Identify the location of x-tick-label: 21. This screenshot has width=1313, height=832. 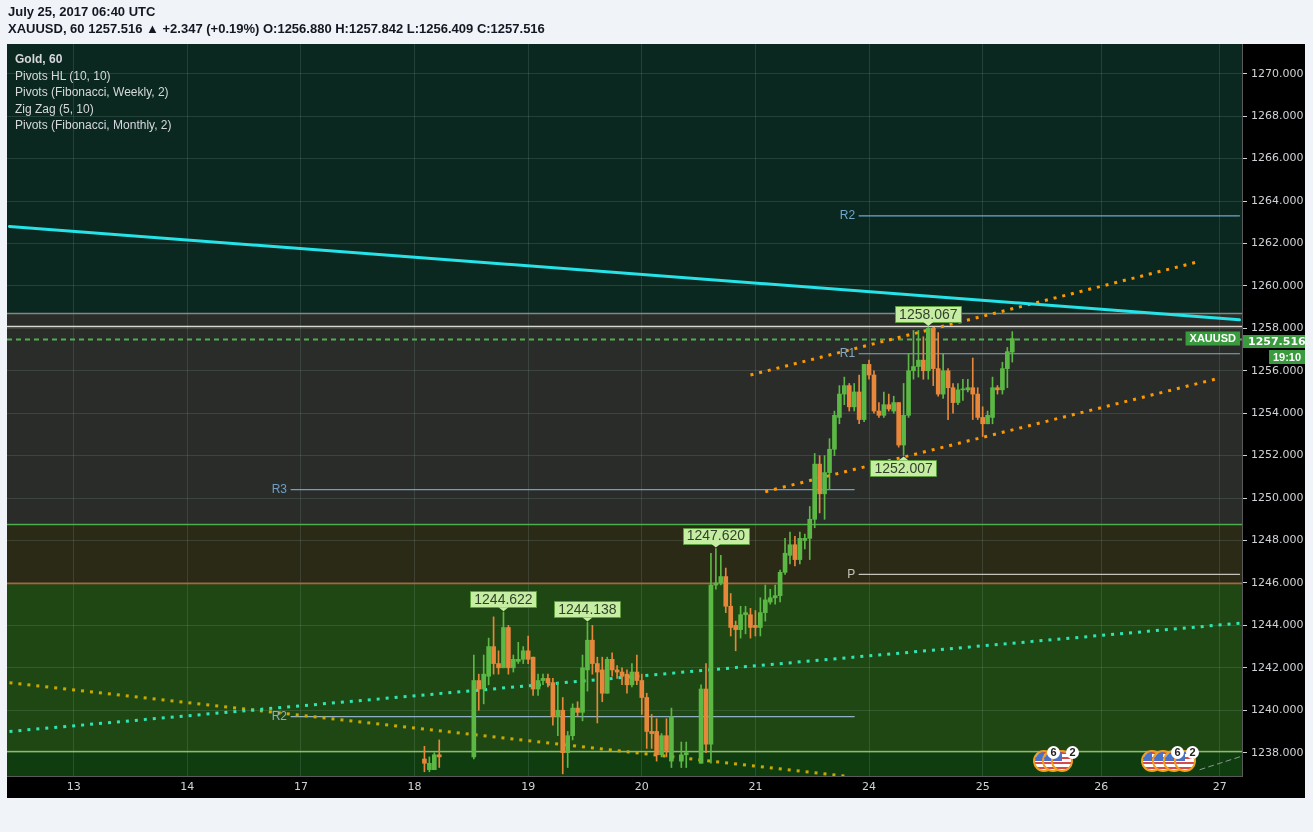
(755, 787).